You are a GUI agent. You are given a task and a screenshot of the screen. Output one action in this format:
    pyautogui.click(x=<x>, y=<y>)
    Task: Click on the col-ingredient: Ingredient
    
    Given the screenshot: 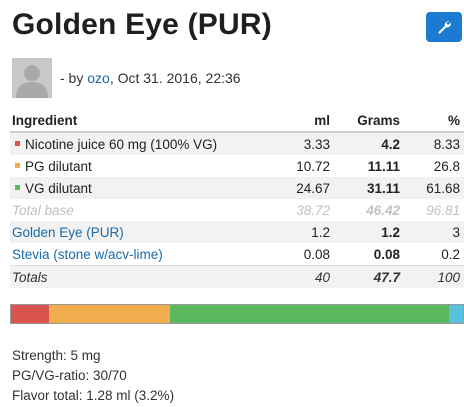 What is the action you would take?
    pyautogui.click(x=138, y=121)
    